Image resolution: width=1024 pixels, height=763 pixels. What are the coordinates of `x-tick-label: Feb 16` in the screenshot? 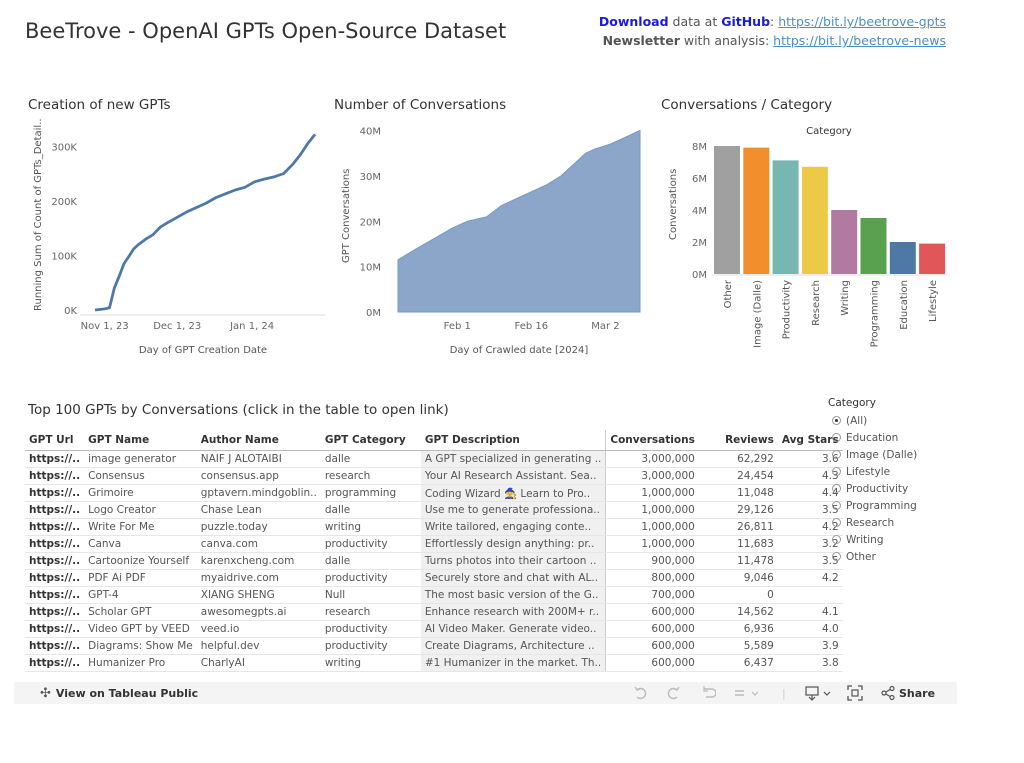 It's located at (532, 326).